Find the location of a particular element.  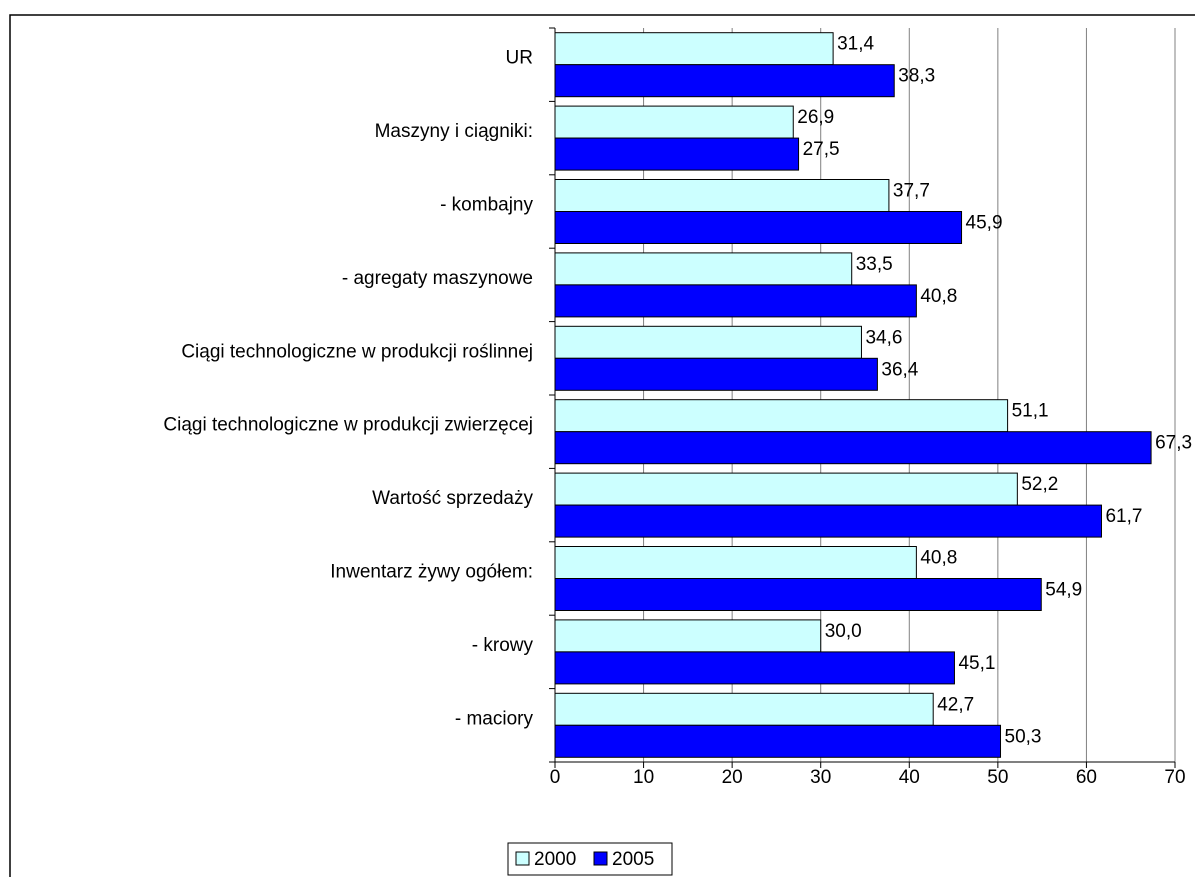

legend-label: 2005 is located at coordinates (633, 859).